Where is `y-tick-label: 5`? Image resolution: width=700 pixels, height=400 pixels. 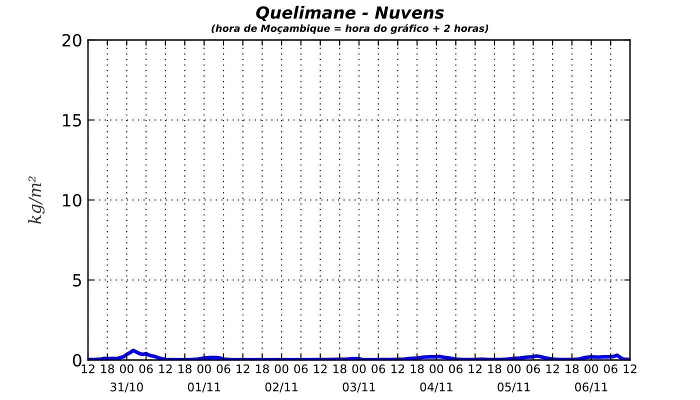
y-tick-label: 5 is located at coordinates (77, 280).